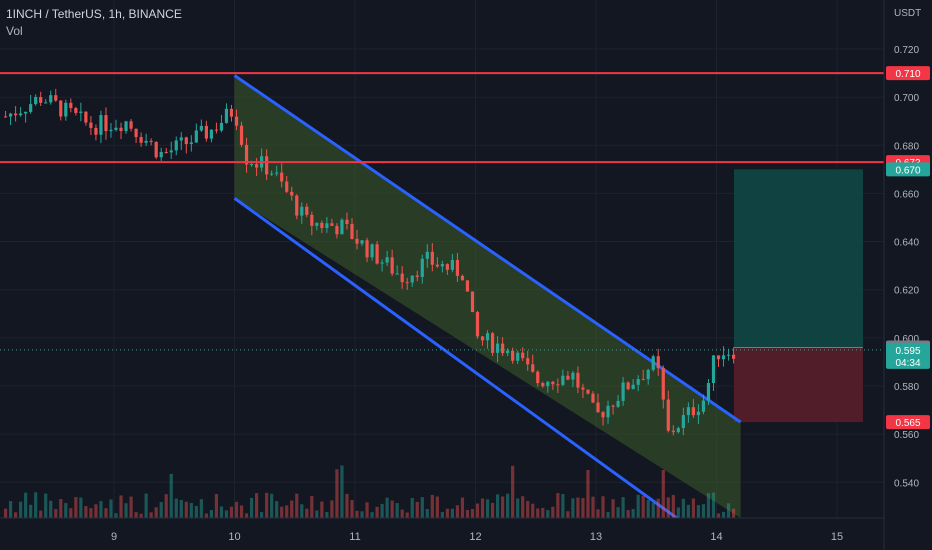  Describe the element at coordinates (14, 31) in the screenshot. I see `volume-indicator-label: Vol` at that location.